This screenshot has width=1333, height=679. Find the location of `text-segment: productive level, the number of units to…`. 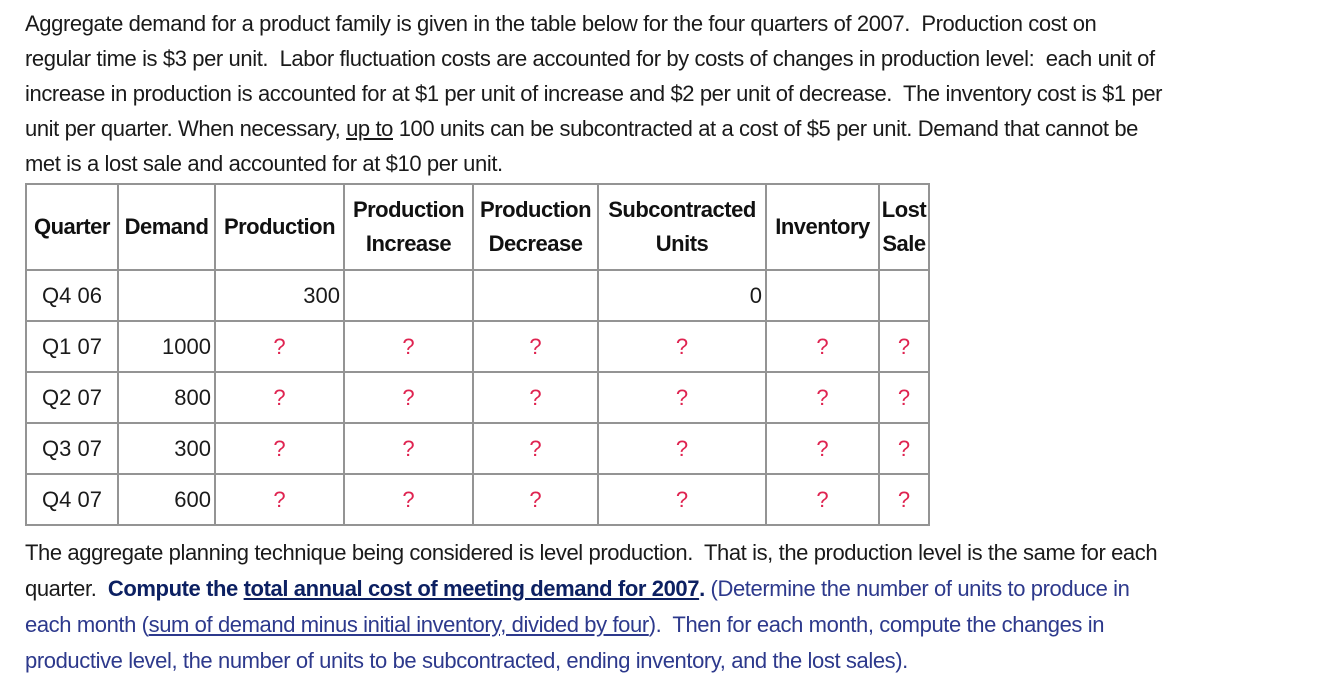

text-segment: productive level, the number of units to… is located at coordinates (466, 660).